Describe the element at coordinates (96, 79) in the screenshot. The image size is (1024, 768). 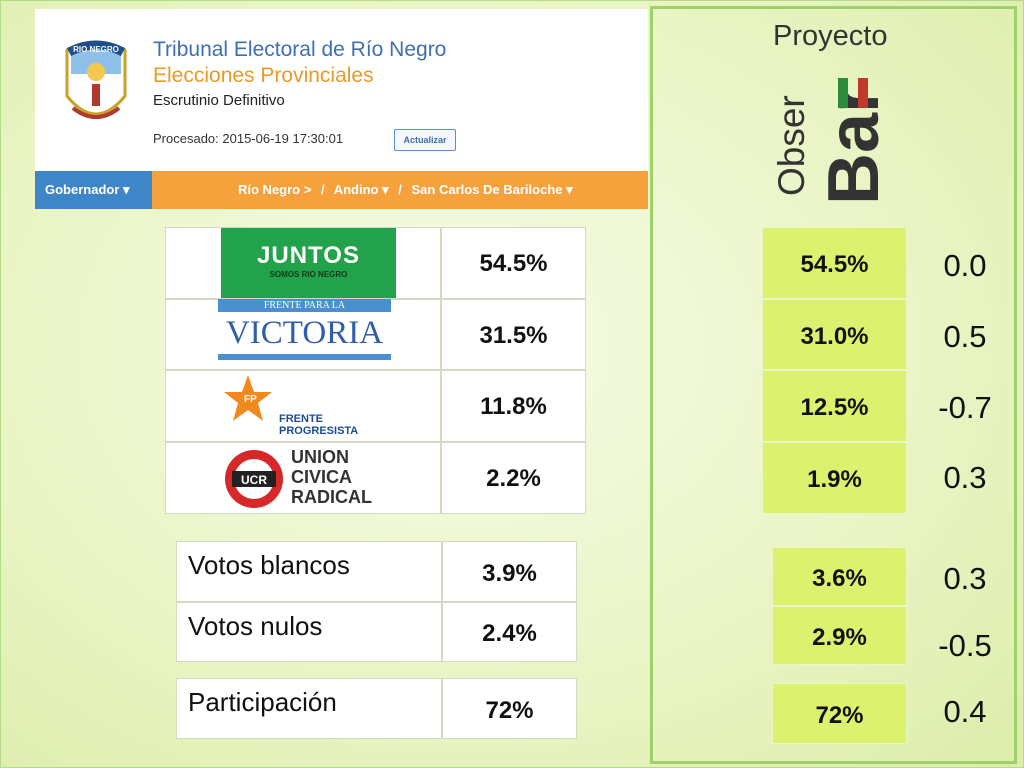
I see `rio-negro-crest-icon: RIO NEGRO` at that location.